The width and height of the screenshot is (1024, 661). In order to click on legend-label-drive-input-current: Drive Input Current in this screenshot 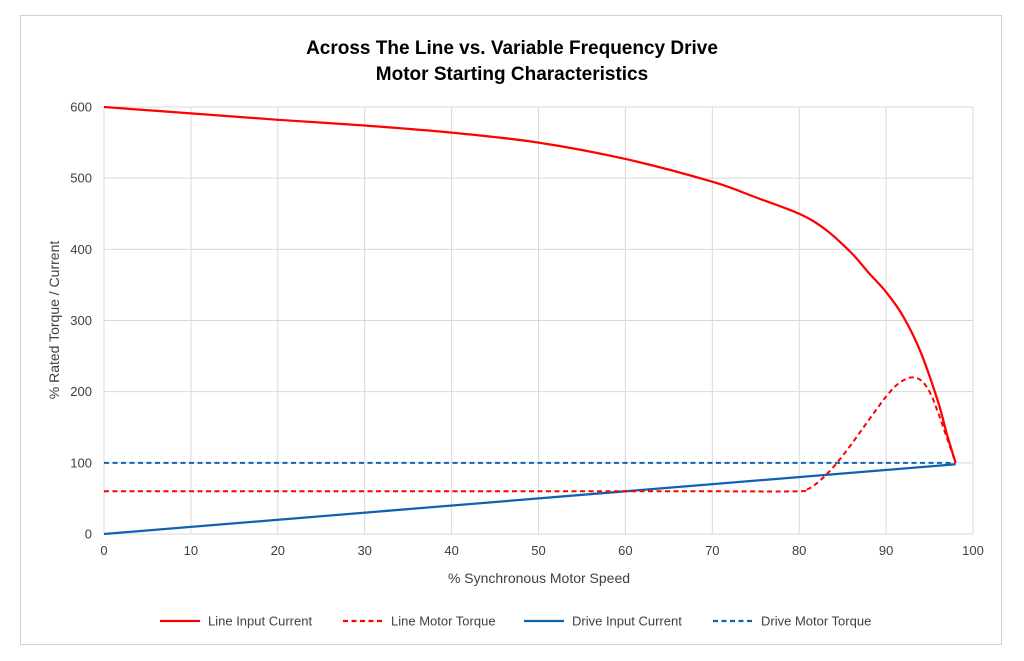, I will do `click(627, 621)`.